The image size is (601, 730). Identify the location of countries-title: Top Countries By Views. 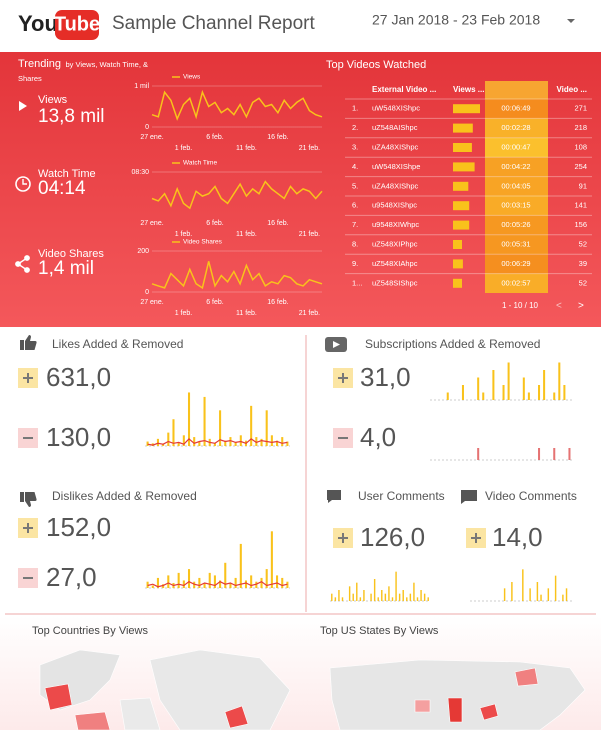
(90, 631).